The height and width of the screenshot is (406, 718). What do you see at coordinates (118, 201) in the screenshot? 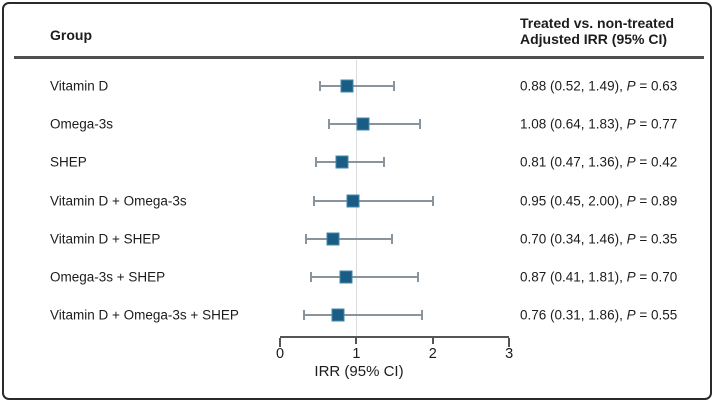
I see `row-label: Vitamin D + Omega-3s` at bounding box center [118, 201].